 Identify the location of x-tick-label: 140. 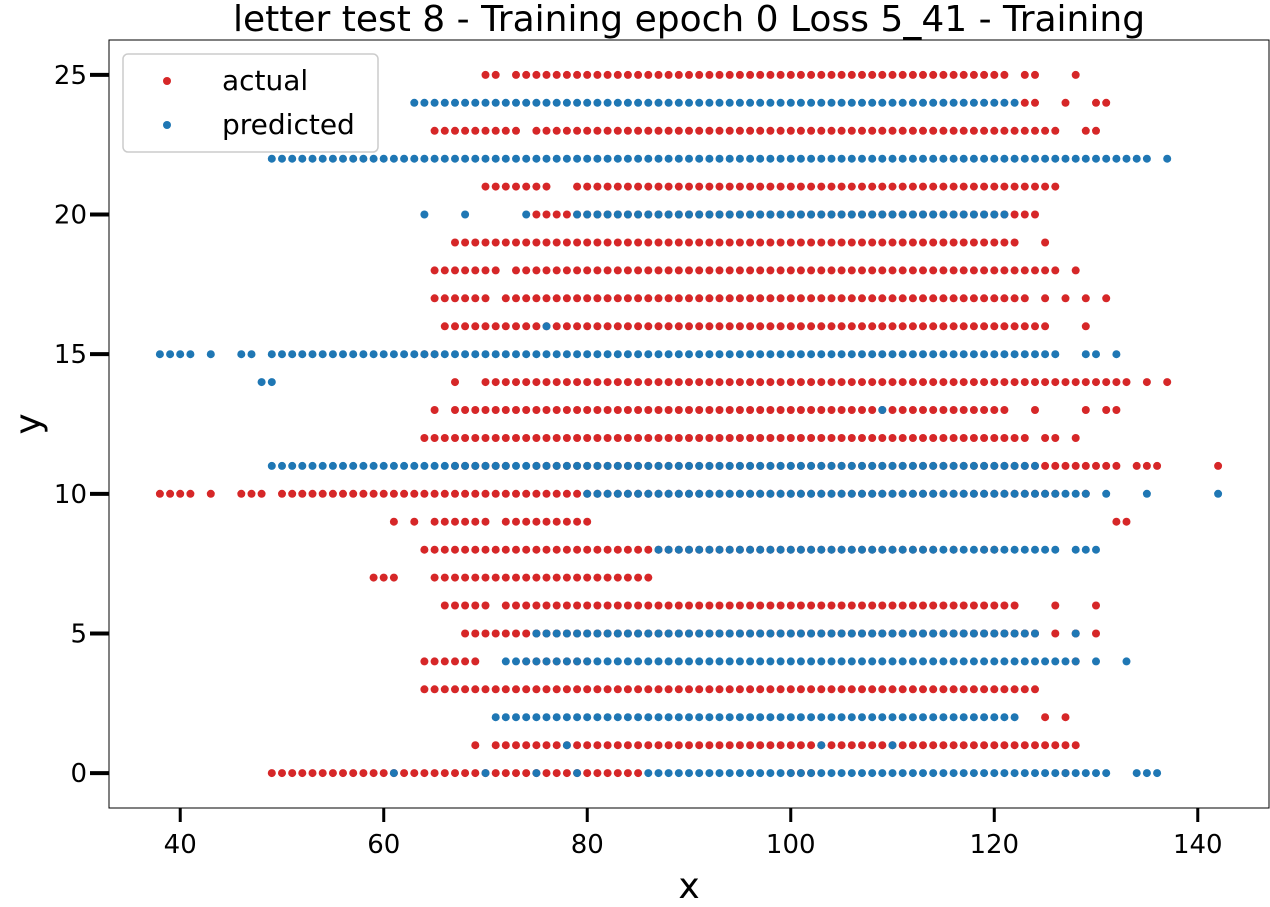
(1198, 845).